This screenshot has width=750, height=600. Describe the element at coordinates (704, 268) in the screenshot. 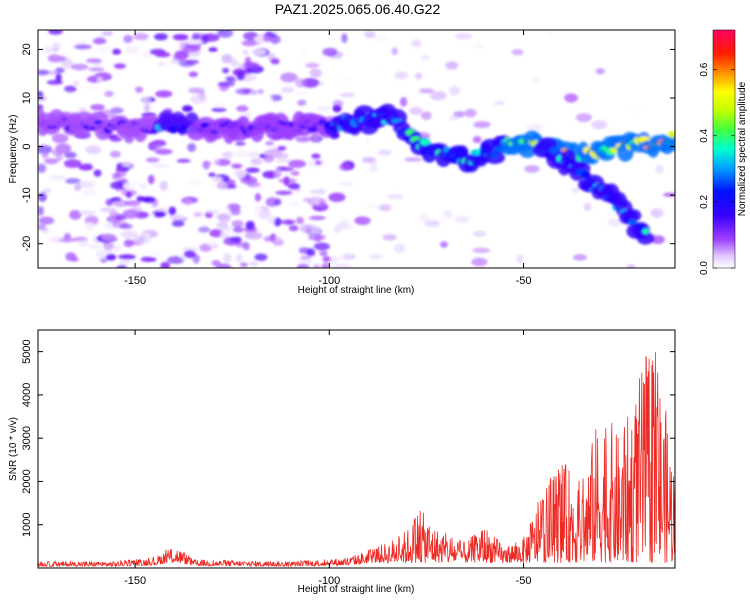

I see `colorbar-tick-label: 0.0` at that location.